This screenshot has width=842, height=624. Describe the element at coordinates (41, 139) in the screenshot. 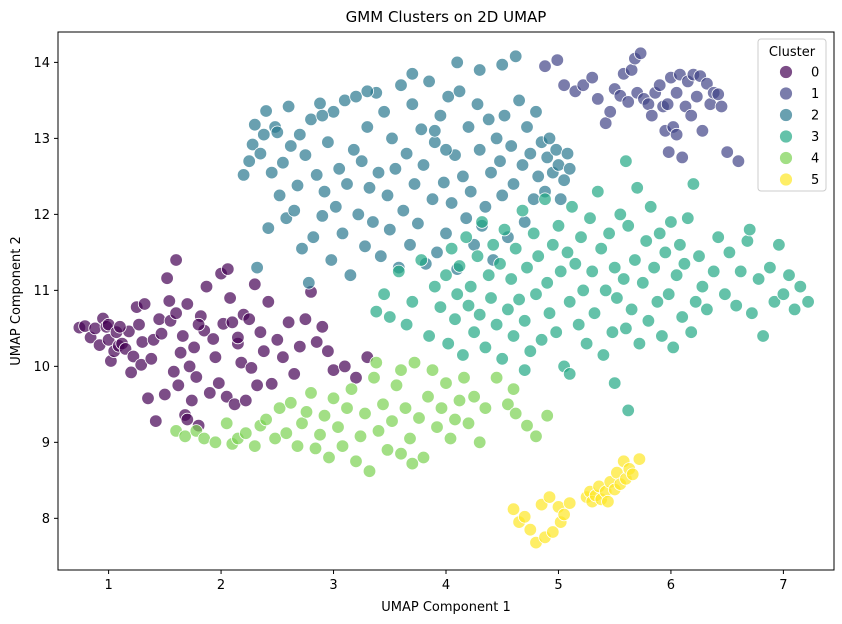

I see `y-tick-label-5: 13` at that location.